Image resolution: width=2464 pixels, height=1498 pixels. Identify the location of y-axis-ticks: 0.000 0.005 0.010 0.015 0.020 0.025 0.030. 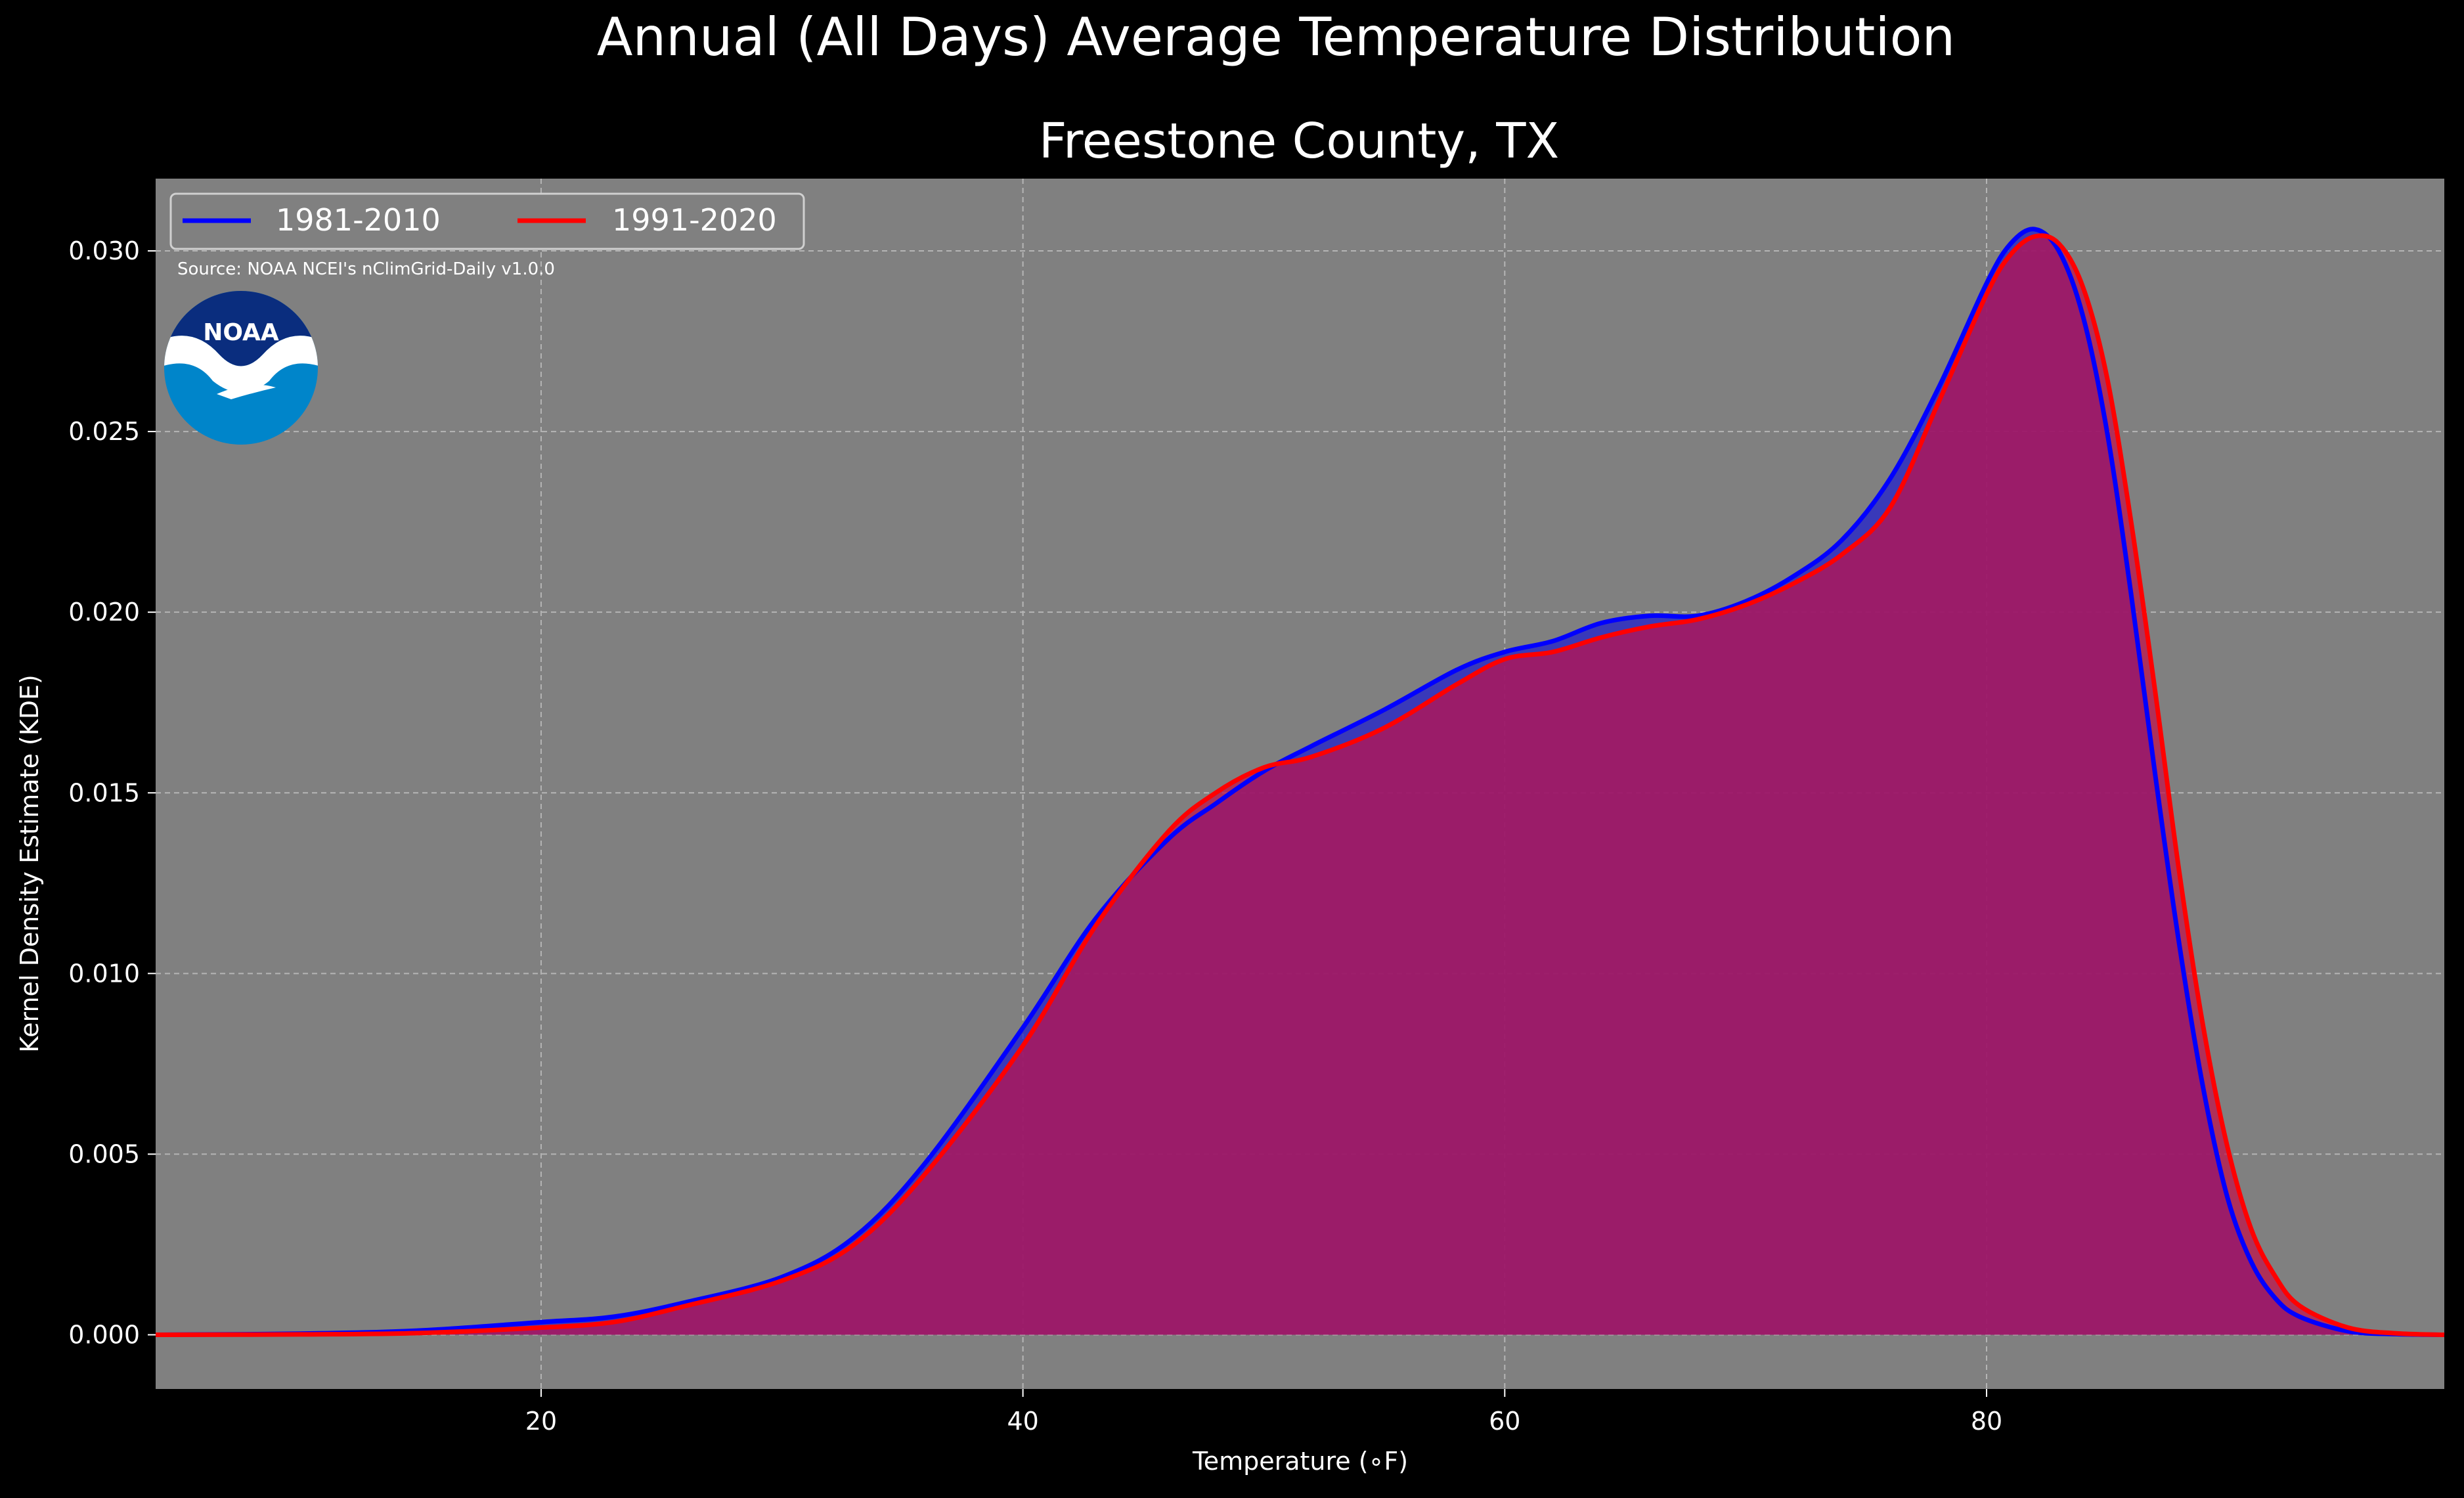
(112, 792).